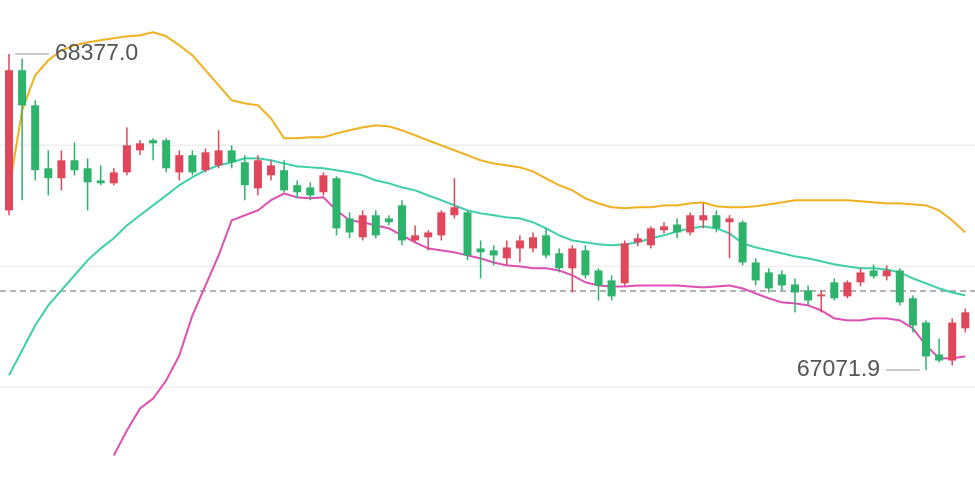 The height and width of the screenshot is (477, 975). I want to click on annotation-label: 68377.0, so click(96, 52).